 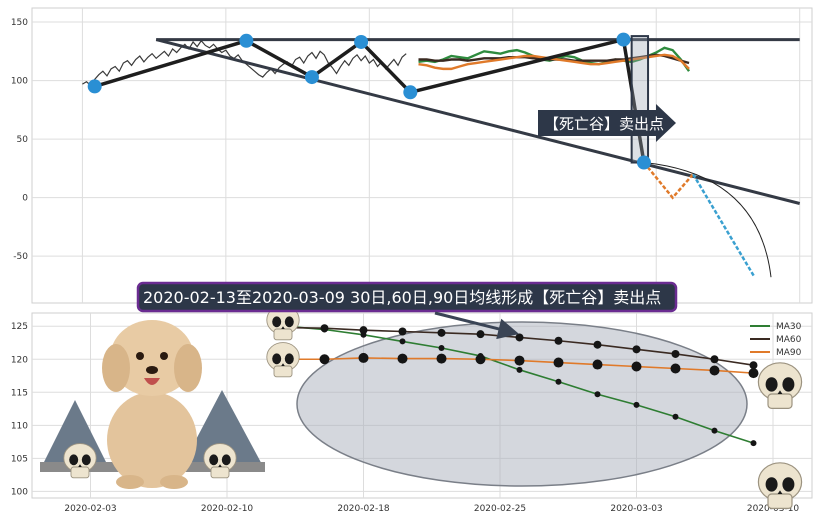 What do you see at coordinates (640, 99) in the screenshot?
I see `drop-box` at bounding box center [640, 99].